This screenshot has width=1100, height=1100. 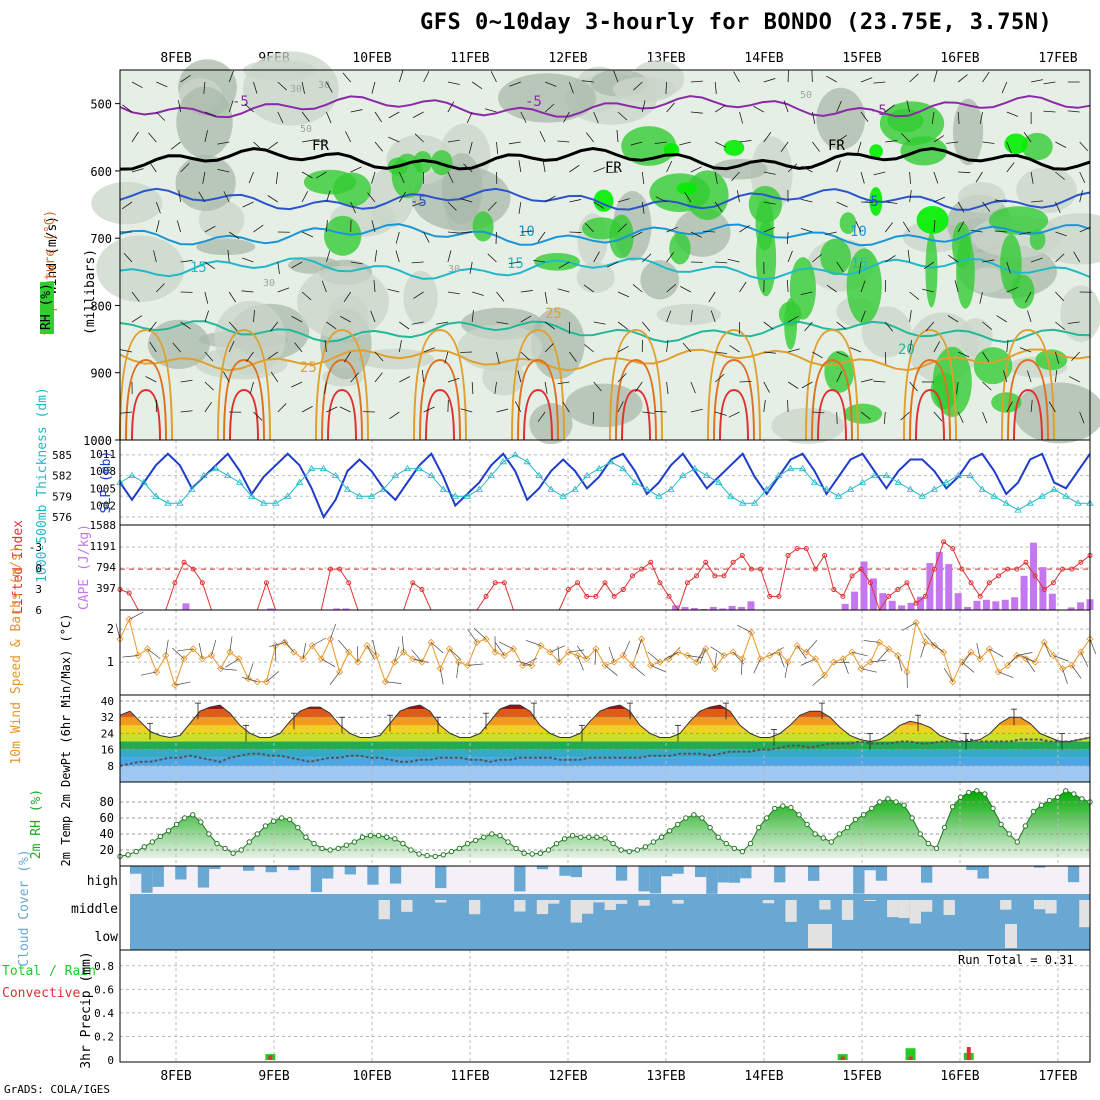 I want to click on cape-bar, so click(x=1081, y=606).